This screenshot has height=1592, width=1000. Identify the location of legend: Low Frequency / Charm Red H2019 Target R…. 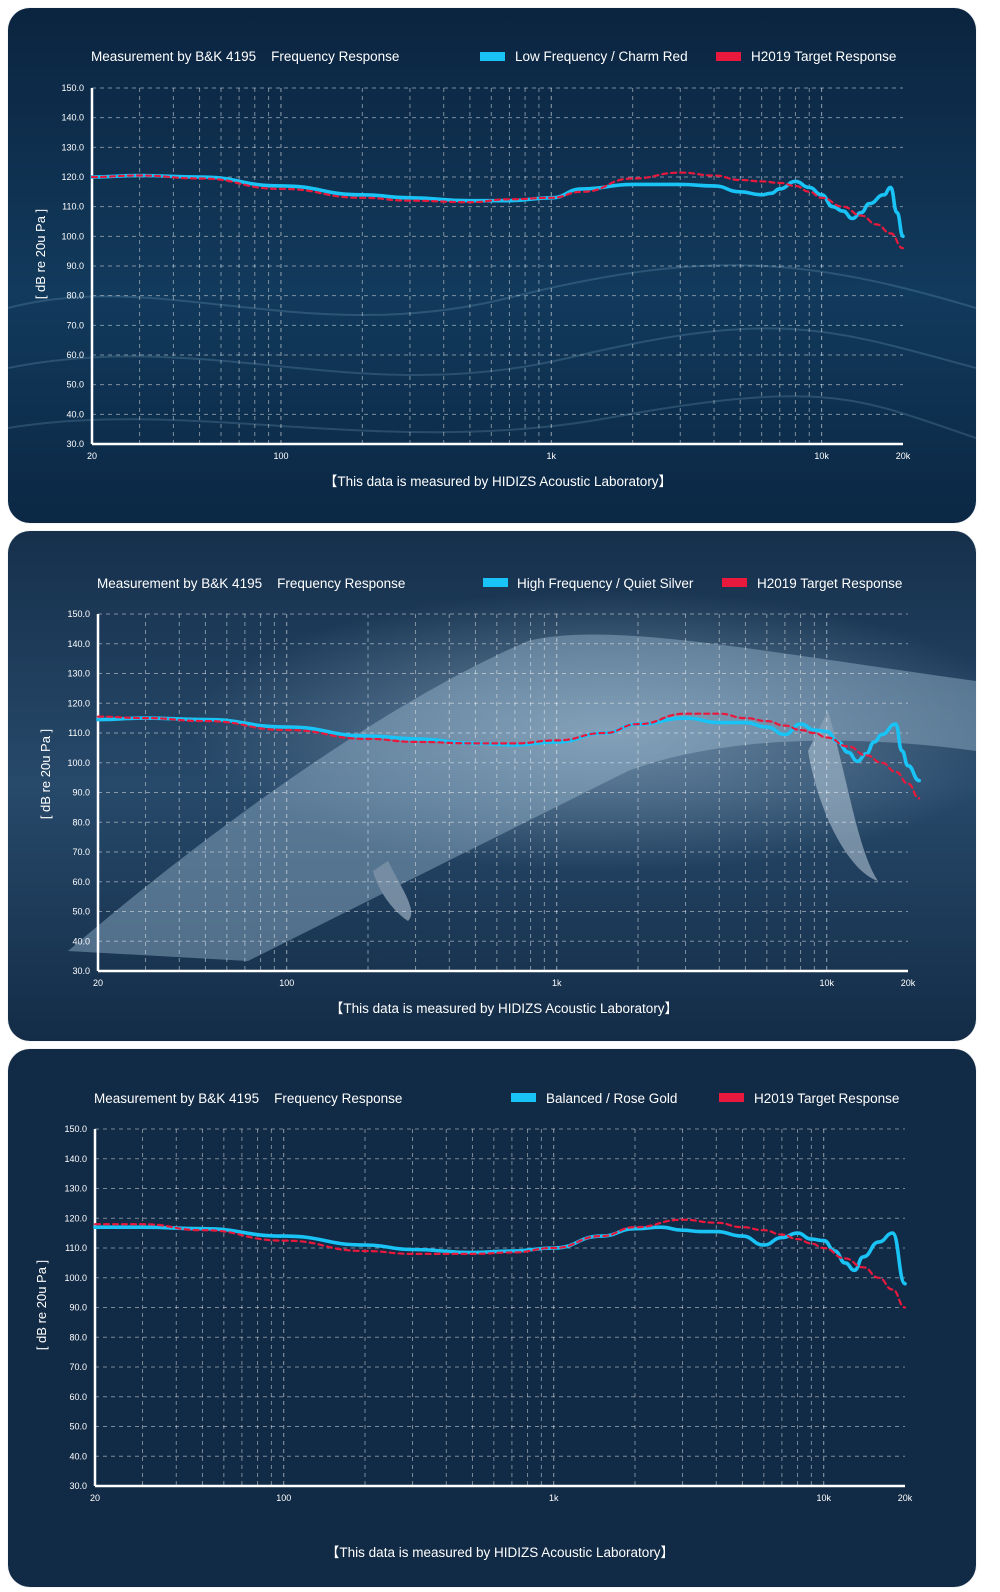
(688, 56).